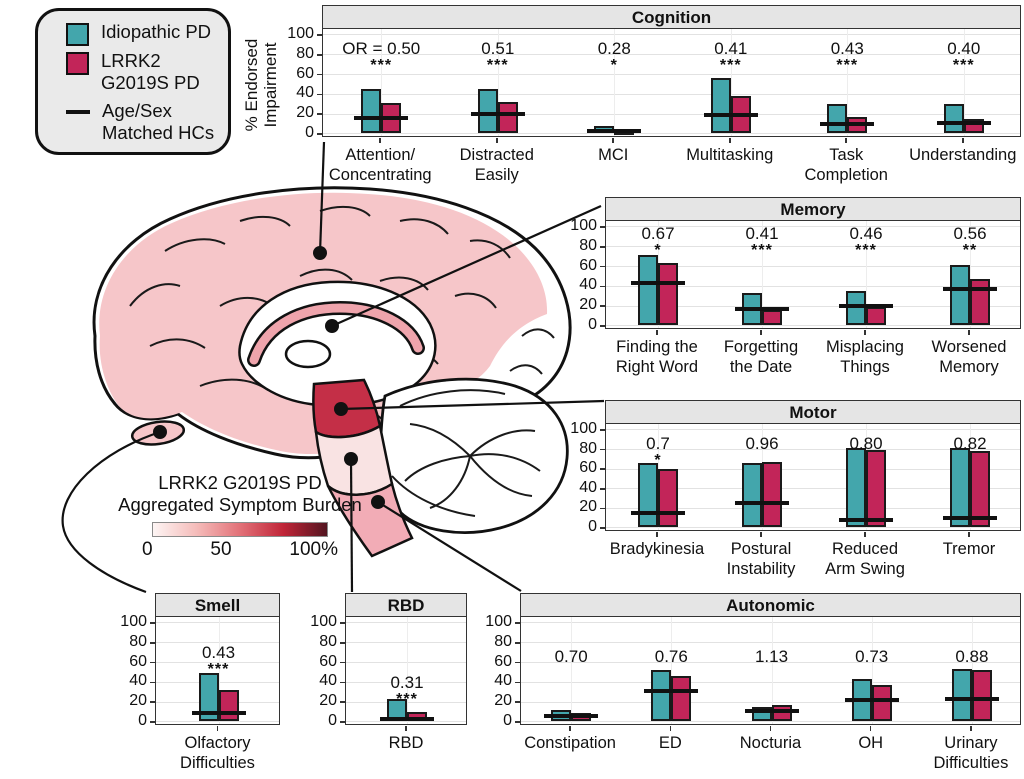 The width and height of the screenshot is (1024, 779). What do you see at coordinates (156, 31) in the screenshot?
I see `legend-label: Idiopathic PD` at bounding box center [156, 31].